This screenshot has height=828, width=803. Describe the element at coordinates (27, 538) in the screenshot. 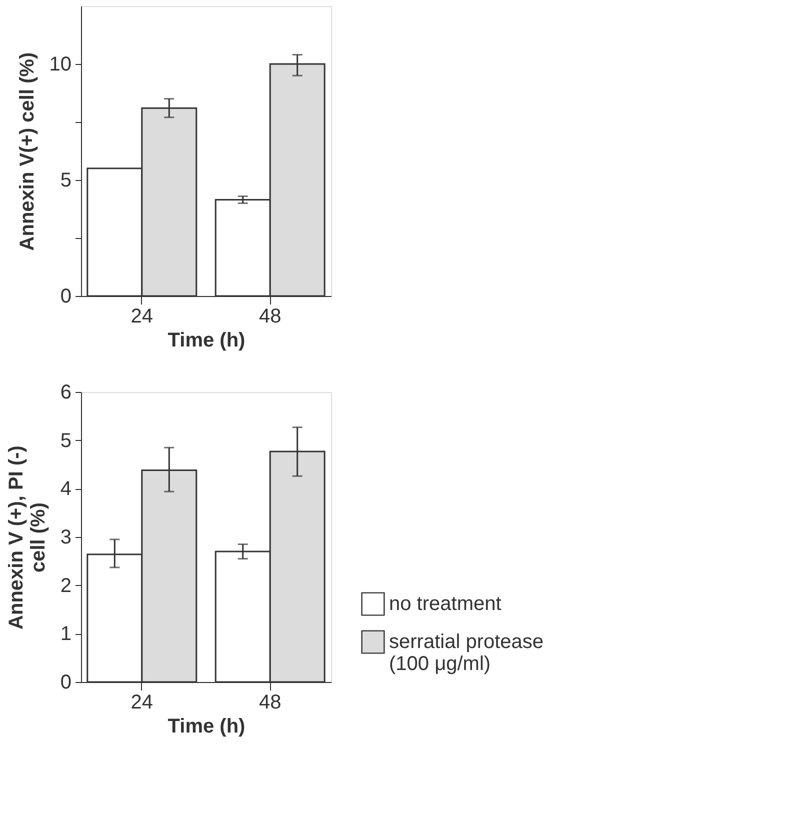

I see `y-axis-title: Annexin V (+), PI (-) cell (%)` at that location.